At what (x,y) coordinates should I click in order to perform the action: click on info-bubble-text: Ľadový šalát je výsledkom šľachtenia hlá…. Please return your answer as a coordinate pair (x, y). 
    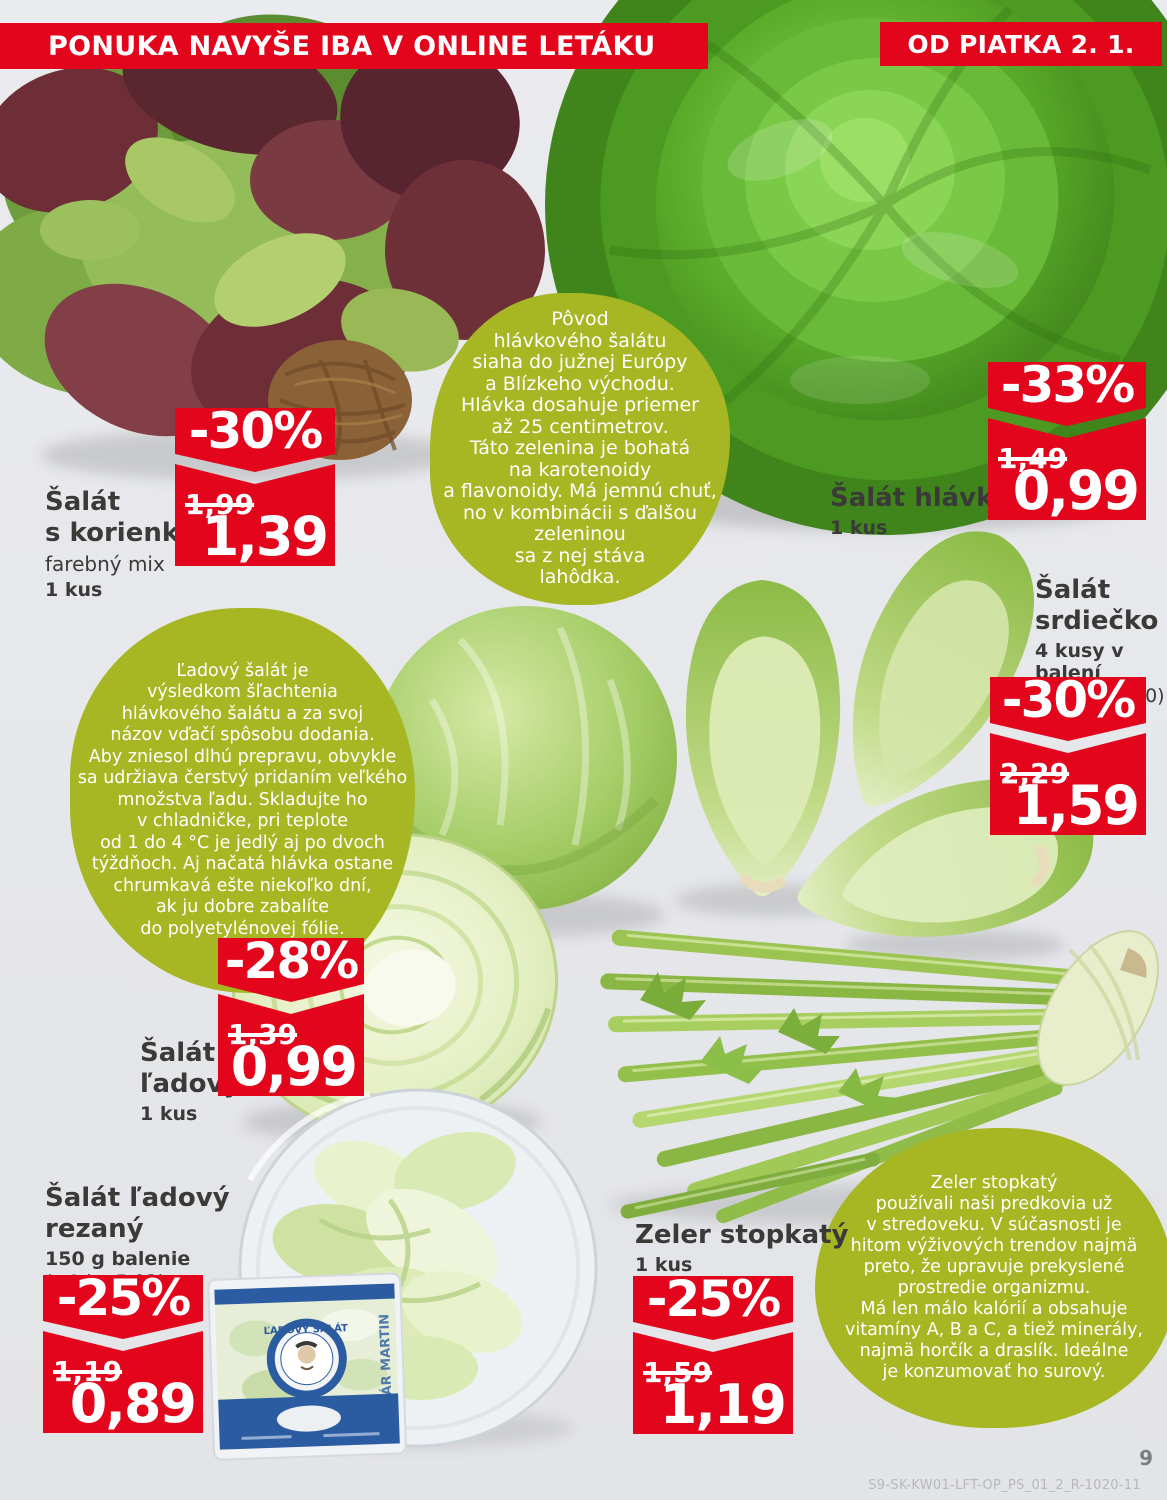
    Looking at the image, I should click on (242, 799).